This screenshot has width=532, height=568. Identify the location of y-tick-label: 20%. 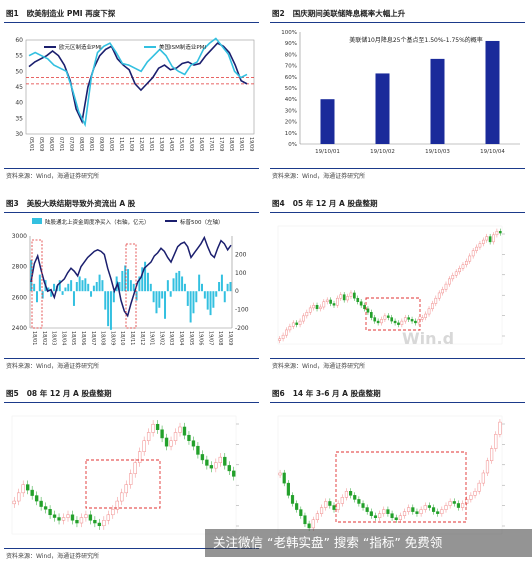
(291, 123).